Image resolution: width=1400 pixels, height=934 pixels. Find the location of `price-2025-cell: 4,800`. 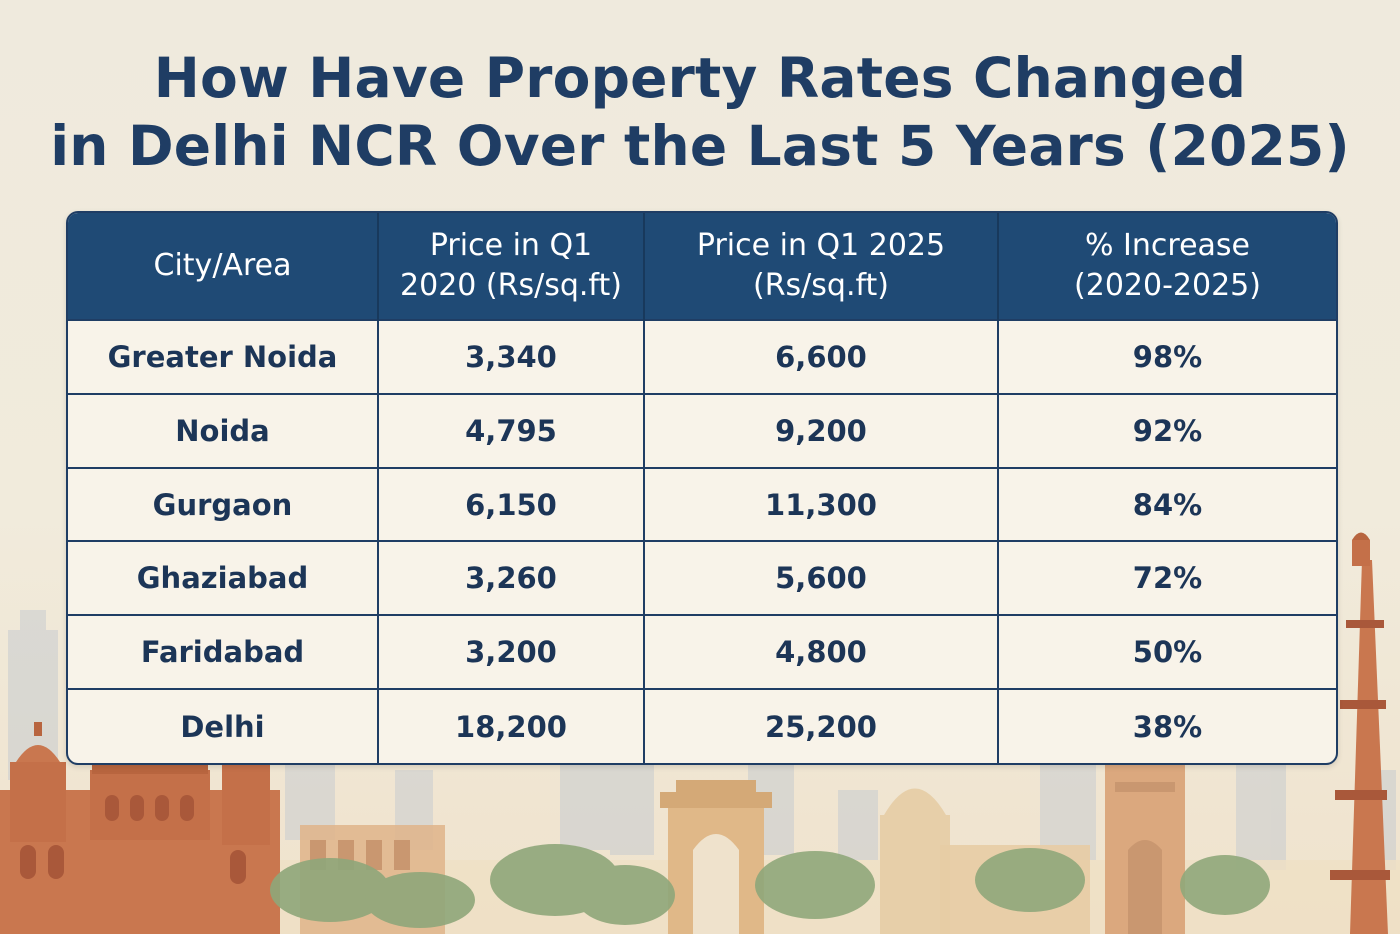

price-2025-cell: 4,800 is located at coordinates (821, 652).